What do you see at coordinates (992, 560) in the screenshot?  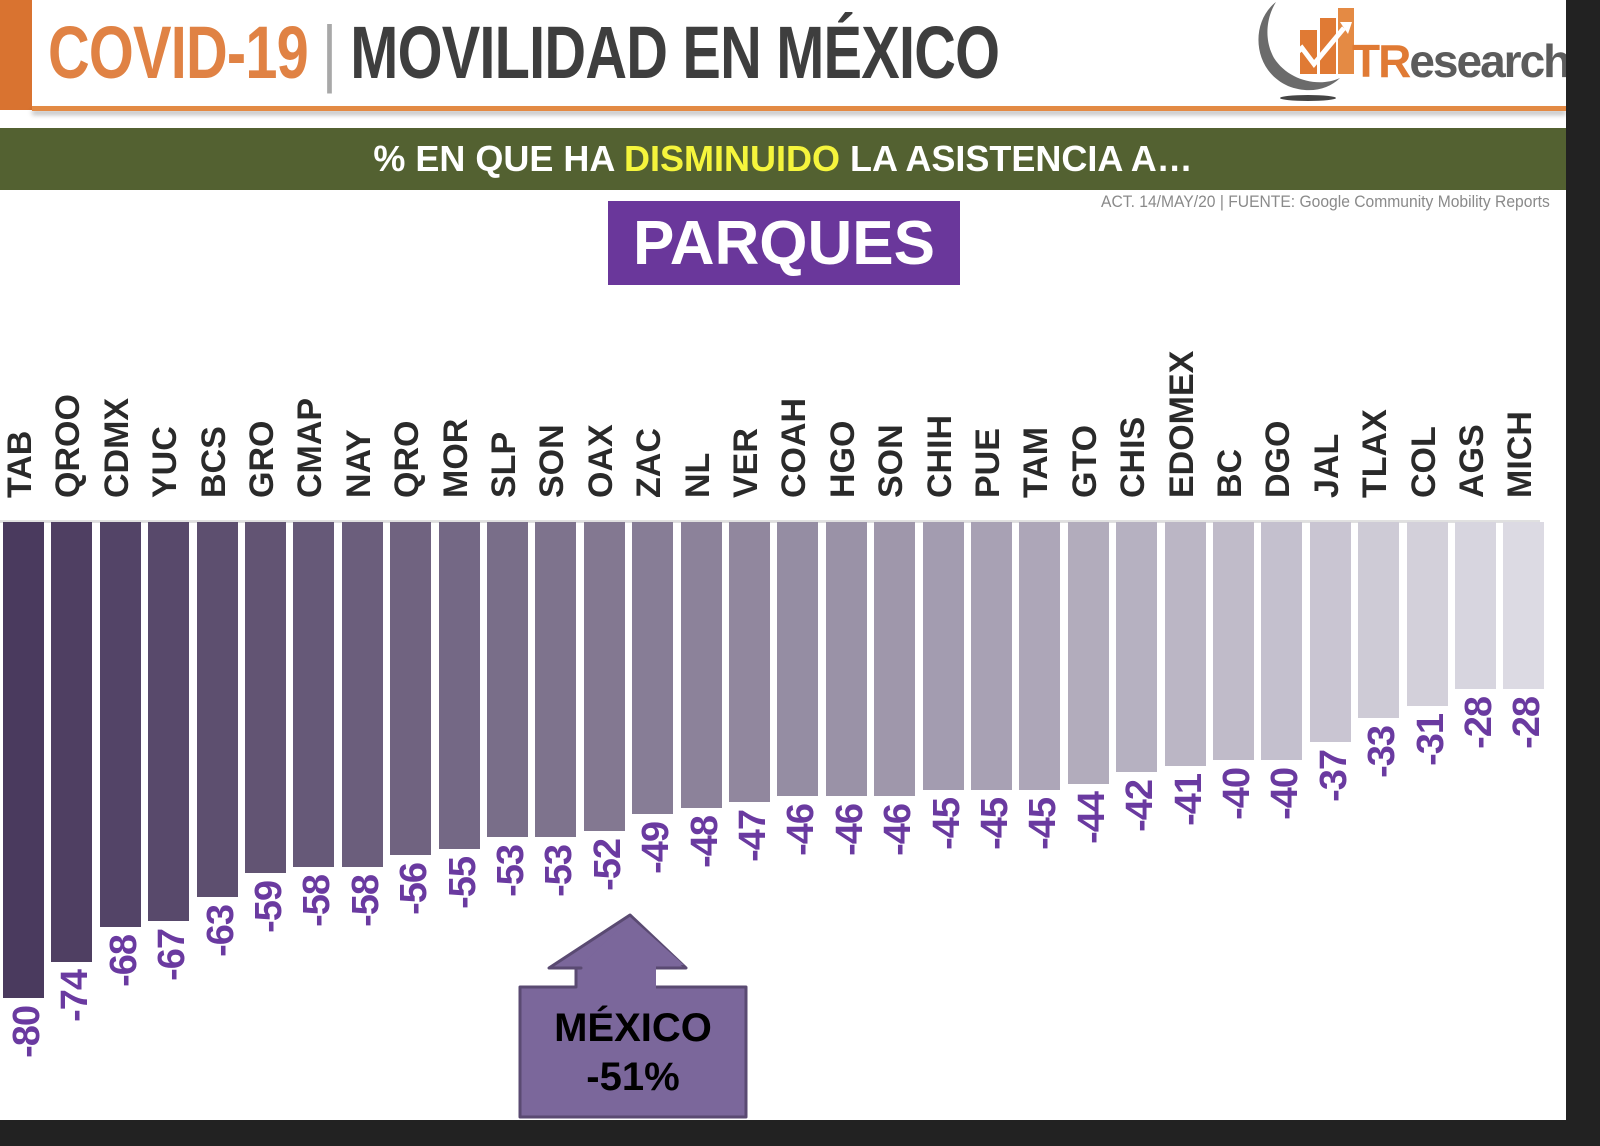 I see `bar-group: PUE -45` at bounding box center [992, 560].